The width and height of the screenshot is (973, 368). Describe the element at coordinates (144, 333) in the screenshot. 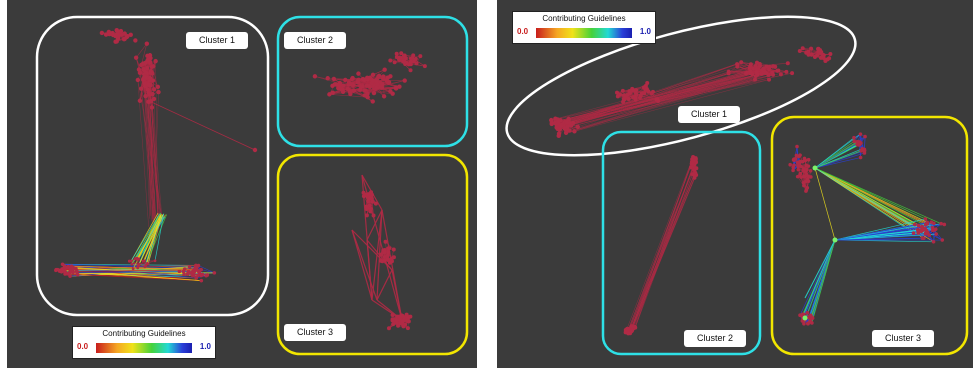

I see `left-legend-title: Contributing Guidelines` at that location.